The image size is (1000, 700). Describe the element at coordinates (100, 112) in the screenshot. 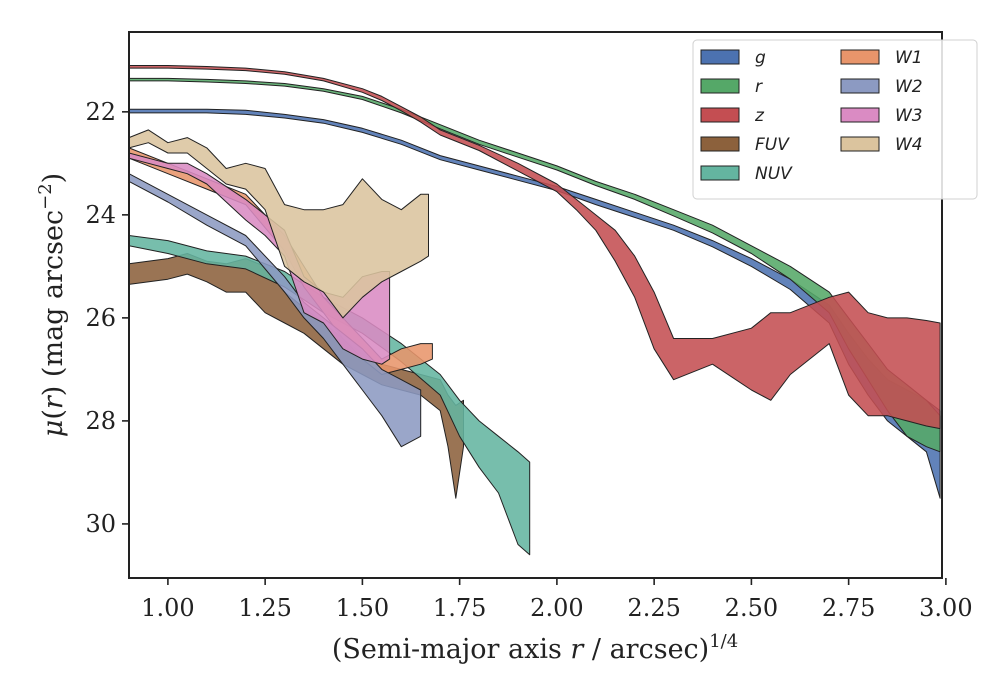

I see `y-tick-label-0: 22` at that location.